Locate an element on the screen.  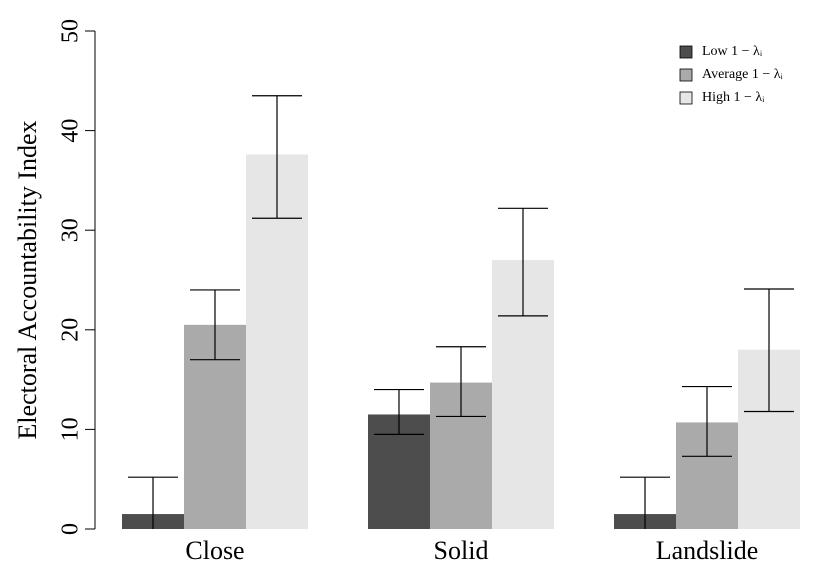
y-tick-label: 20 is located at coordinates (71, 330).